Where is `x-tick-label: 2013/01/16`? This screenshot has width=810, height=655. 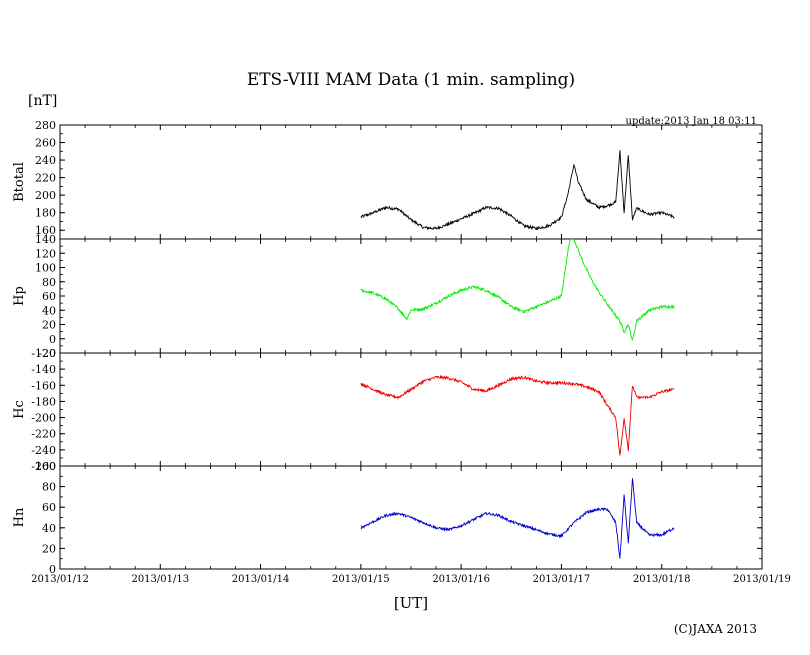
x-tick-label: 2013/01/16 is located at coordinates (461, 579).